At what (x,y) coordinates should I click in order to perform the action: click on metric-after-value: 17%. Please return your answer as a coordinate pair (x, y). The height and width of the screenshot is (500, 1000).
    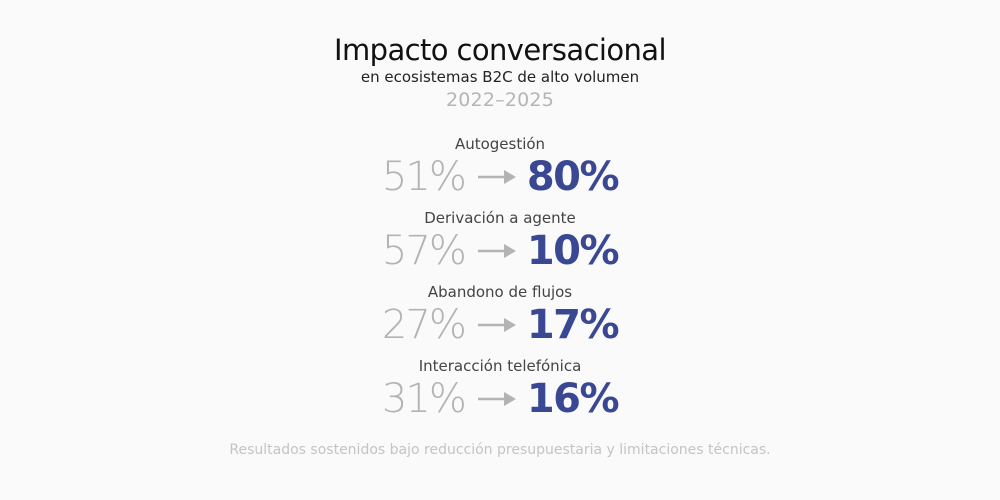
    Looking at the image, I should click on (573, 325).